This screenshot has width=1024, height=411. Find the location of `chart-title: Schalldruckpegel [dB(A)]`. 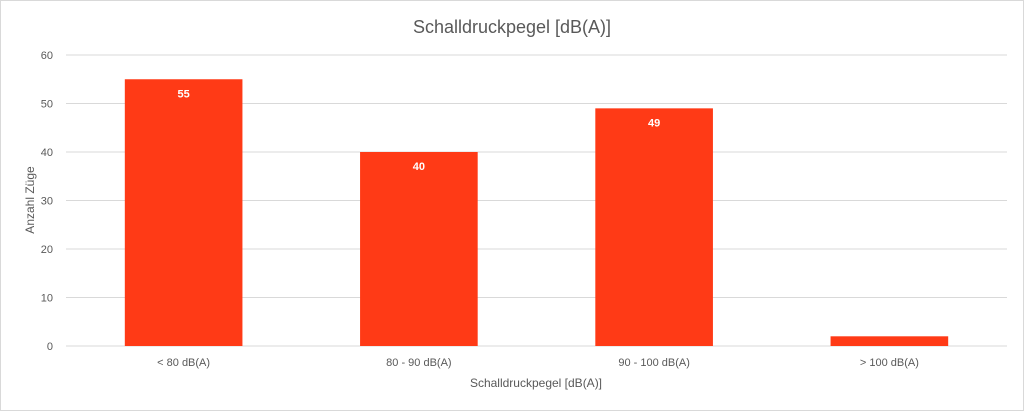

chart-title: Schalldruckpegel [dB(A)] is located at coordinates (512, 27).